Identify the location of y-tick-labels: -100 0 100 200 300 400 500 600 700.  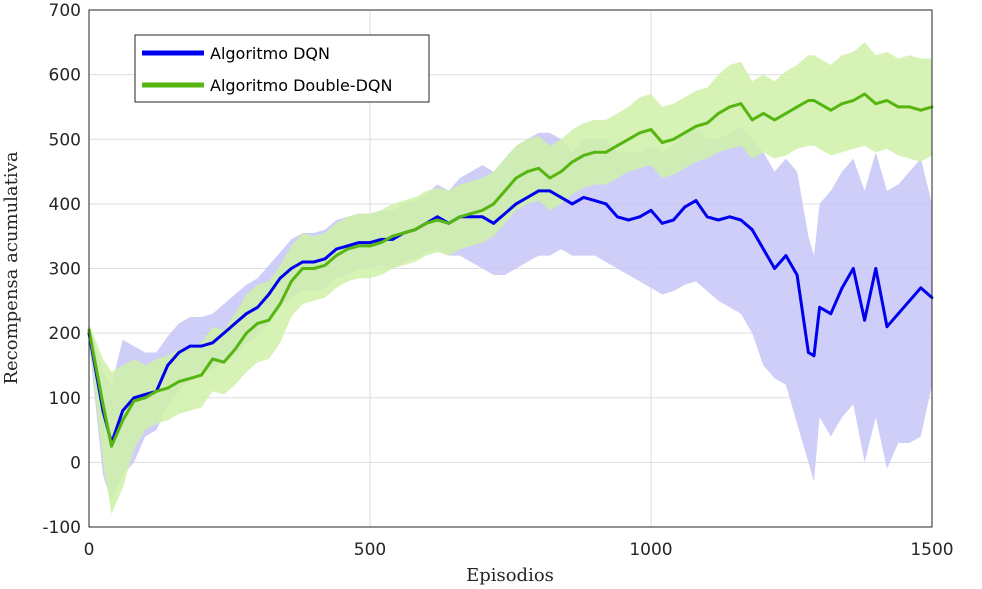
(61, 269).